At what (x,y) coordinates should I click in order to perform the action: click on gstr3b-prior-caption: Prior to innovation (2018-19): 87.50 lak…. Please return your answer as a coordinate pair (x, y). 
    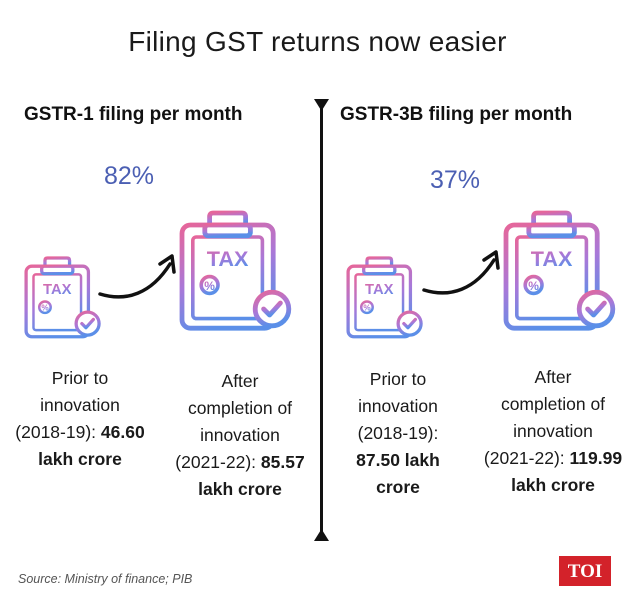
    Looking at the image, I should click on (398, 433).